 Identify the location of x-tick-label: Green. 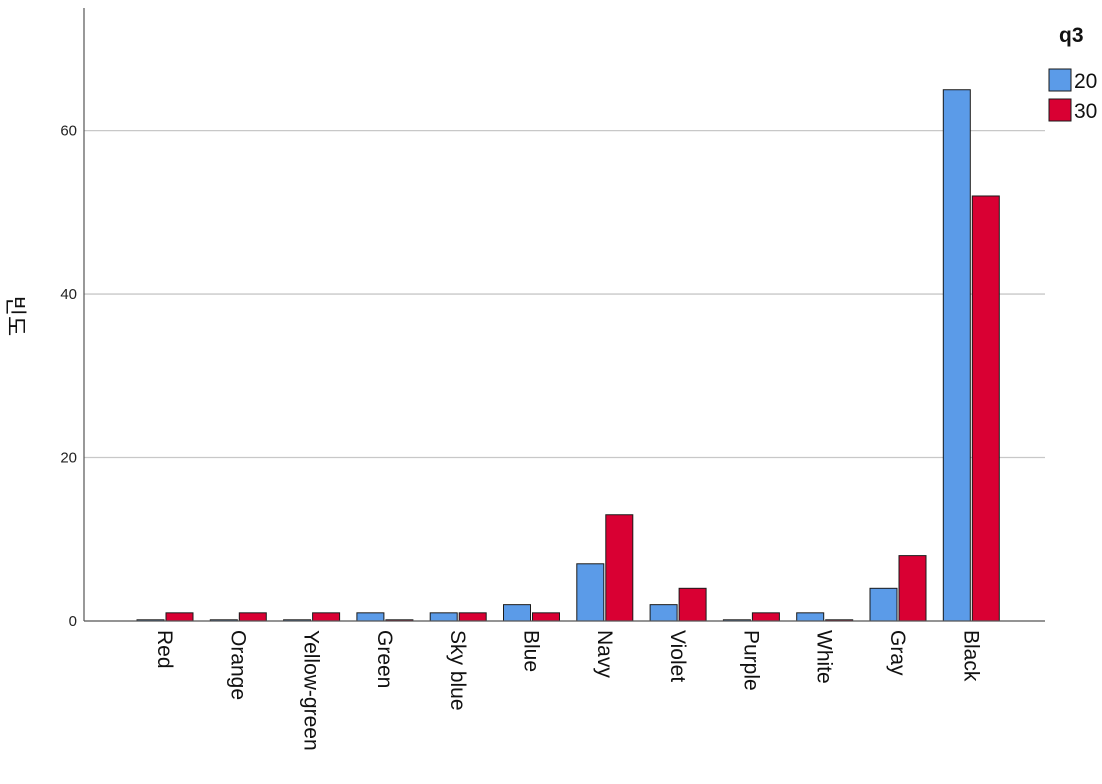
(384, 659).